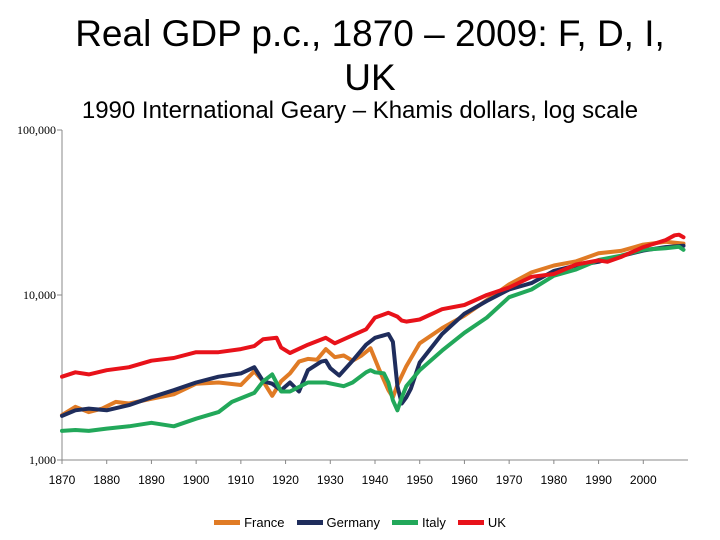 The image size is (720, 540). I want to click on x-tick-label: 1900, so click(196, 480).